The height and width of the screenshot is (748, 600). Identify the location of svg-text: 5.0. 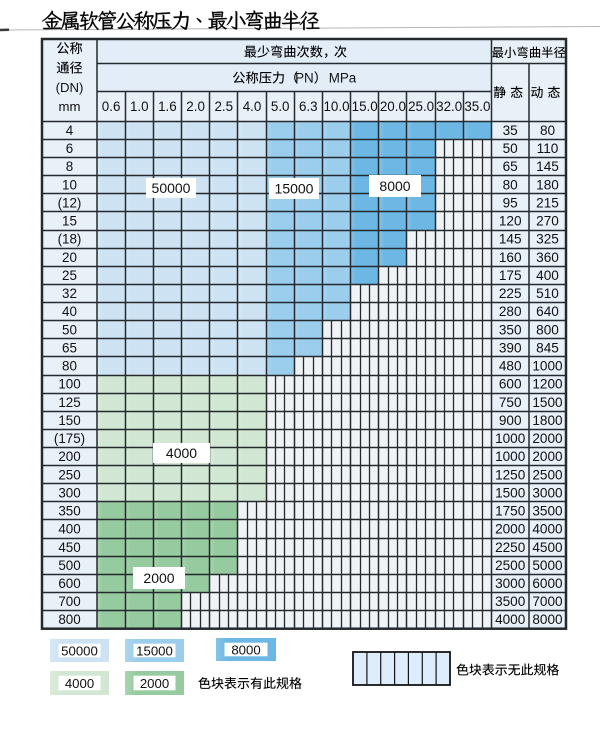
(280, 106).